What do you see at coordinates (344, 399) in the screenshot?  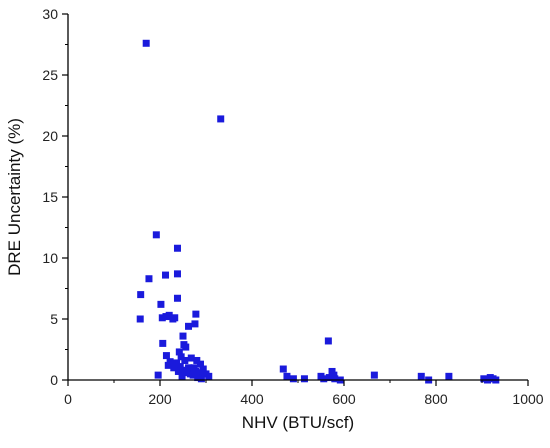 I see `x-tick-label: 600` at bounding box center [344, 399].